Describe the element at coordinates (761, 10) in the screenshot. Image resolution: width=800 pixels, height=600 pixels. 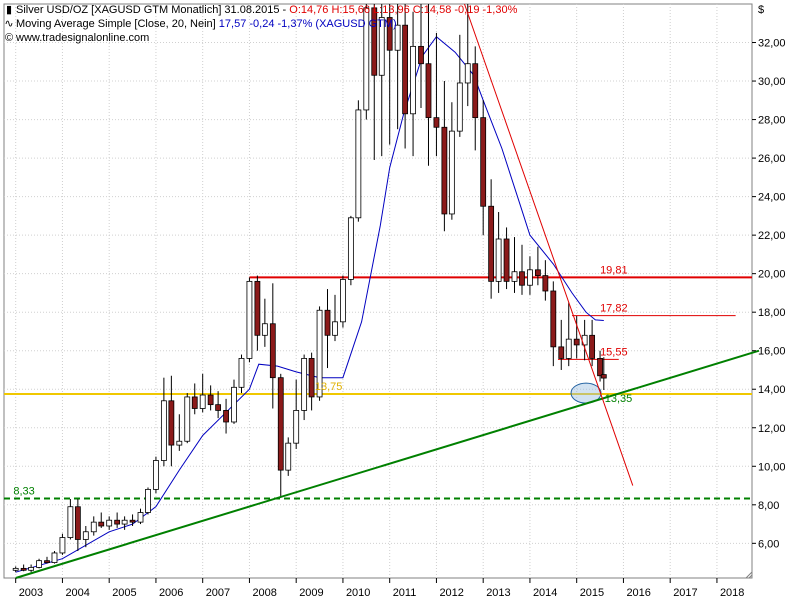
I see `currency-label: $` at that location.